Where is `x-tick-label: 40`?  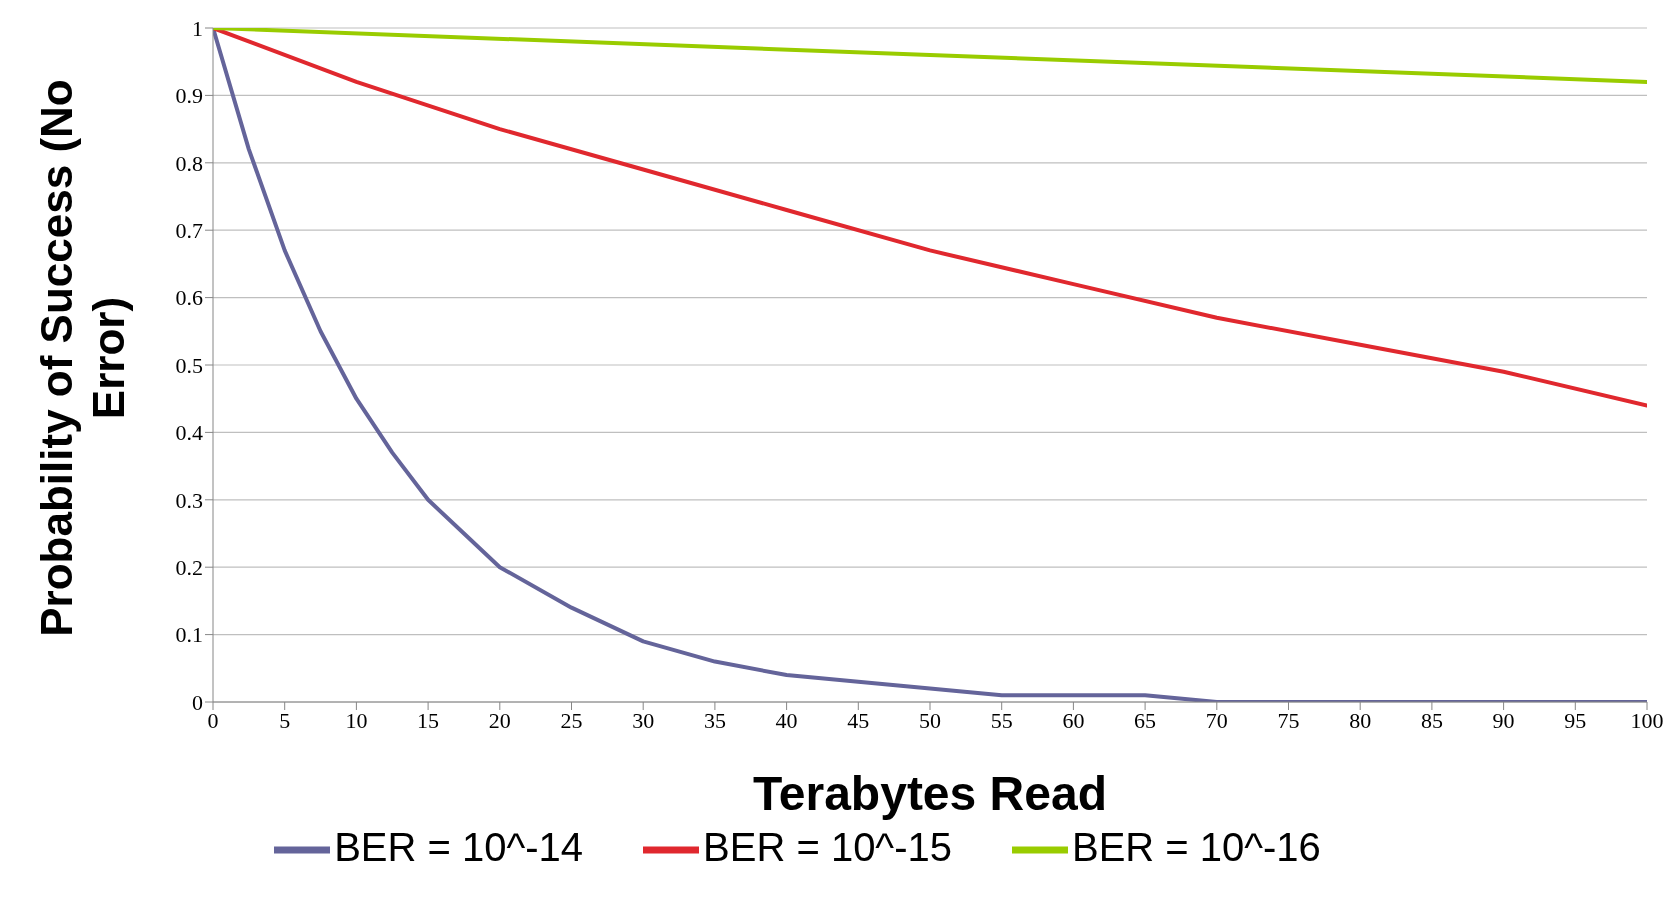
x-tick-label: 40 is located at coordinates (786, 720).